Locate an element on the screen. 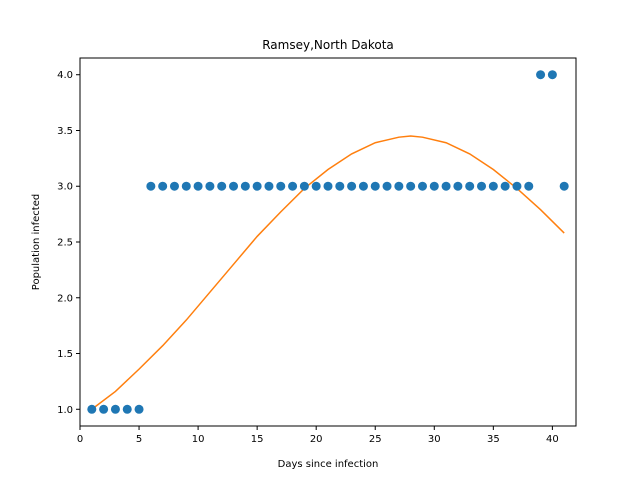 Image resolution: width=640 pixels, height=480 pixels. x-tick-label: 25 is located at coordinates (375, 439).